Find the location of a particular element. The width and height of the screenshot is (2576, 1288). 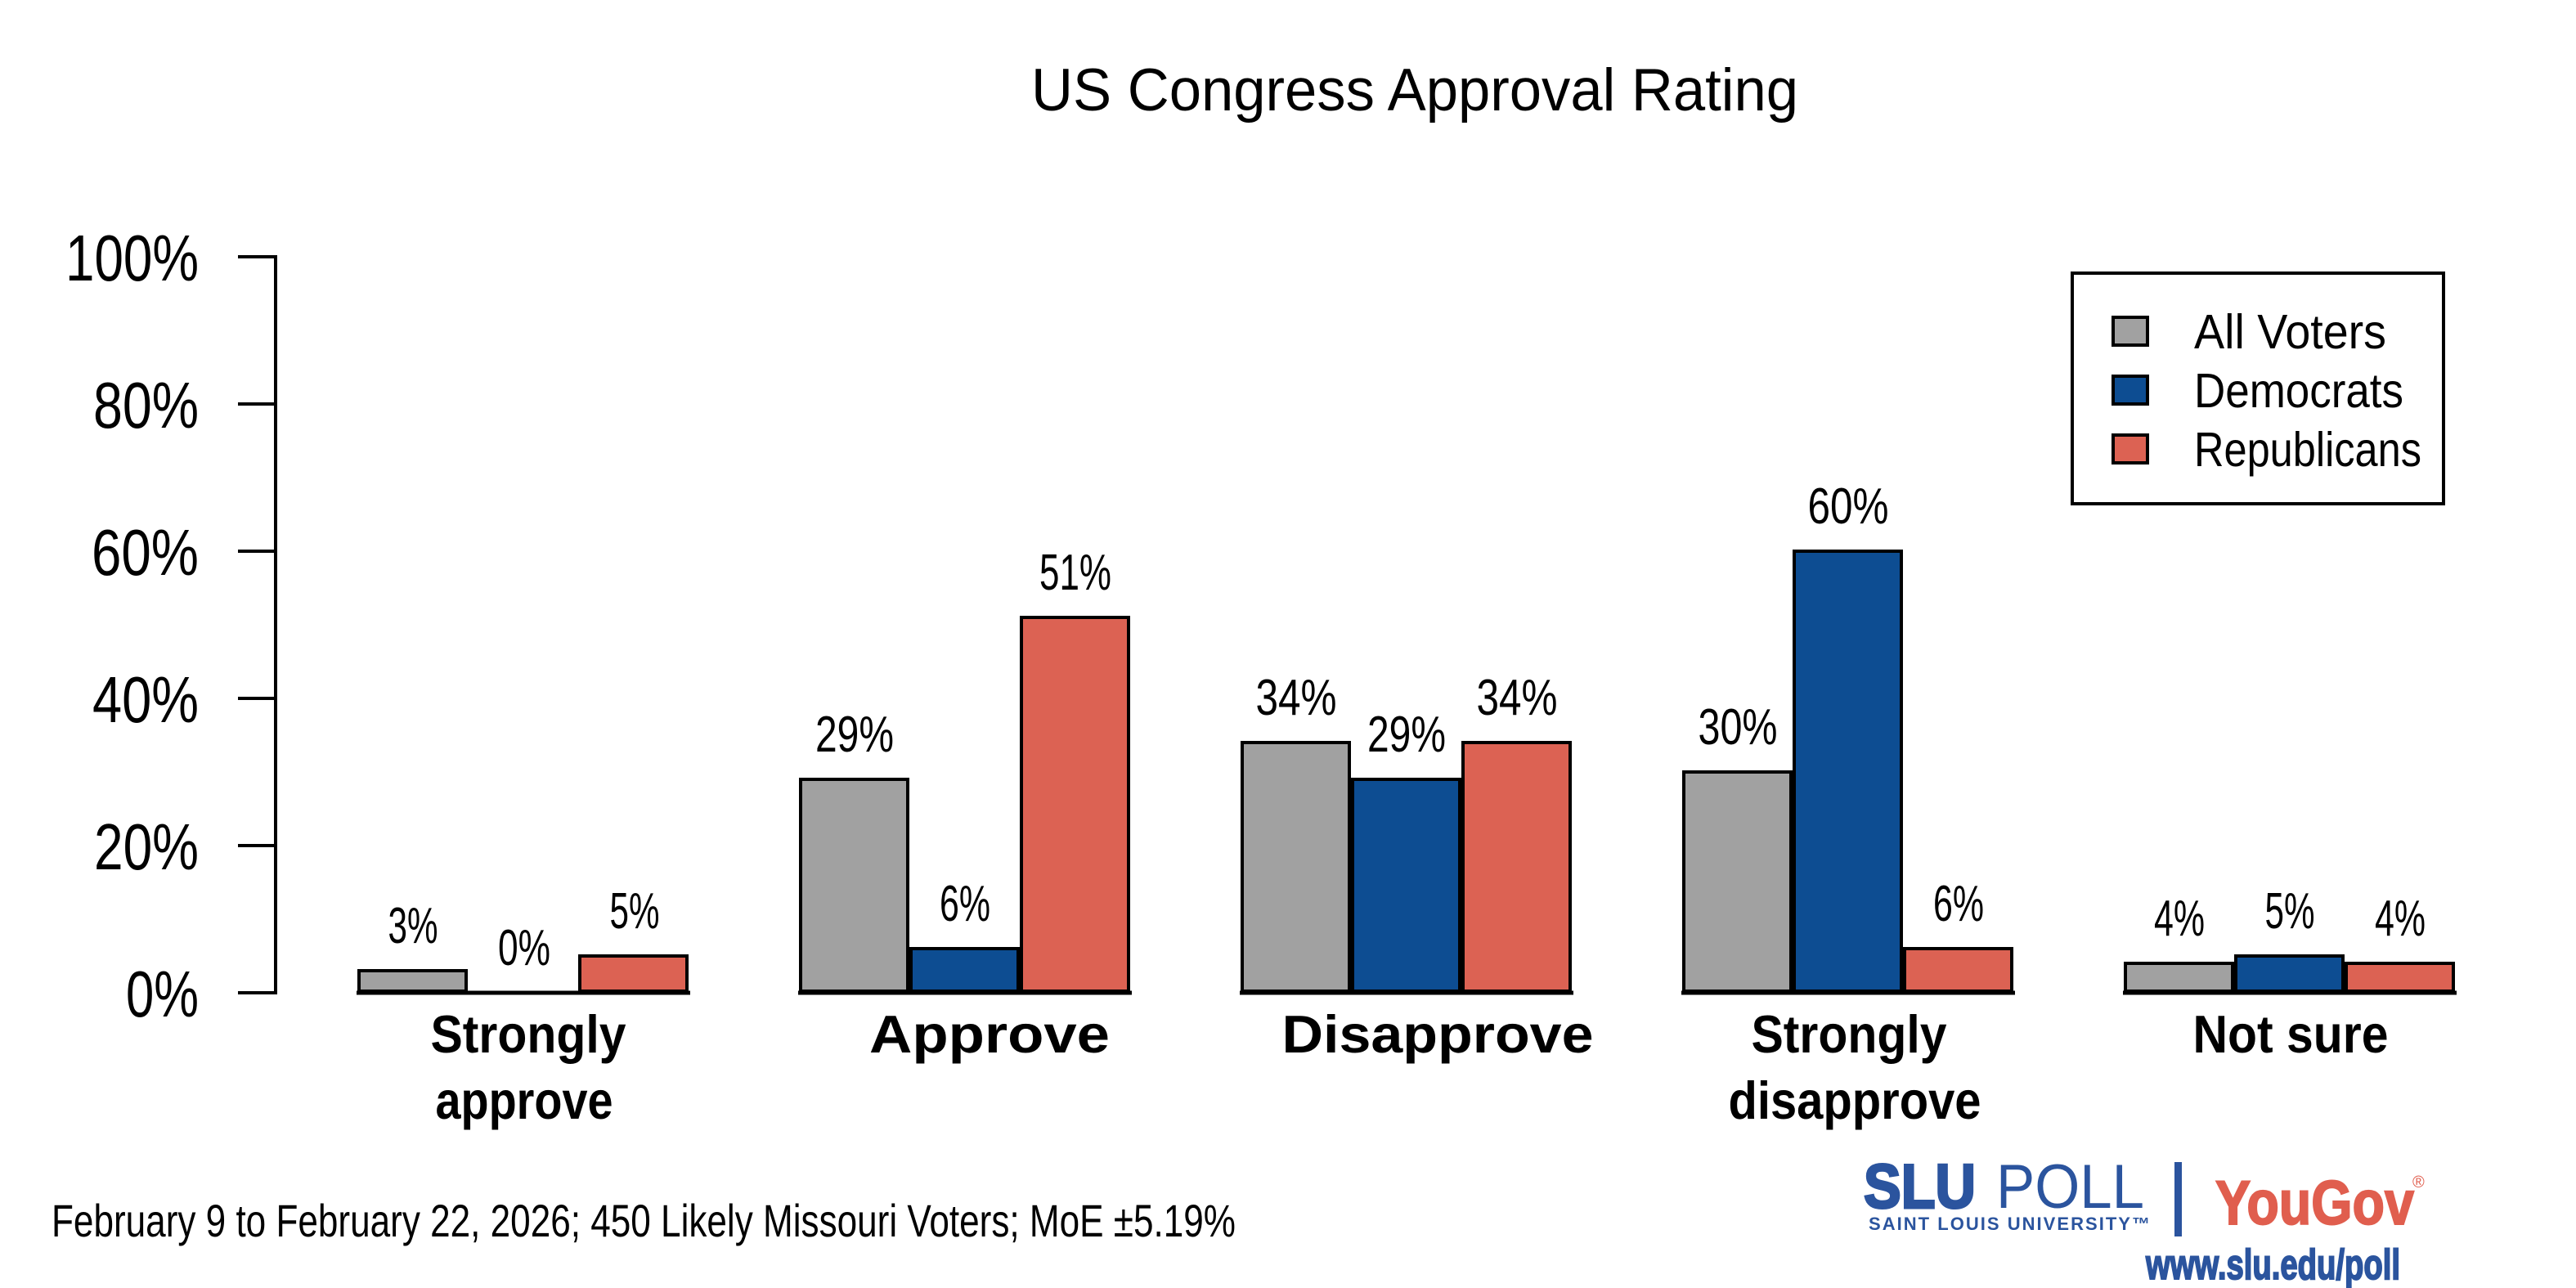

svg-text: approve is located at coordinates (524, 1100).